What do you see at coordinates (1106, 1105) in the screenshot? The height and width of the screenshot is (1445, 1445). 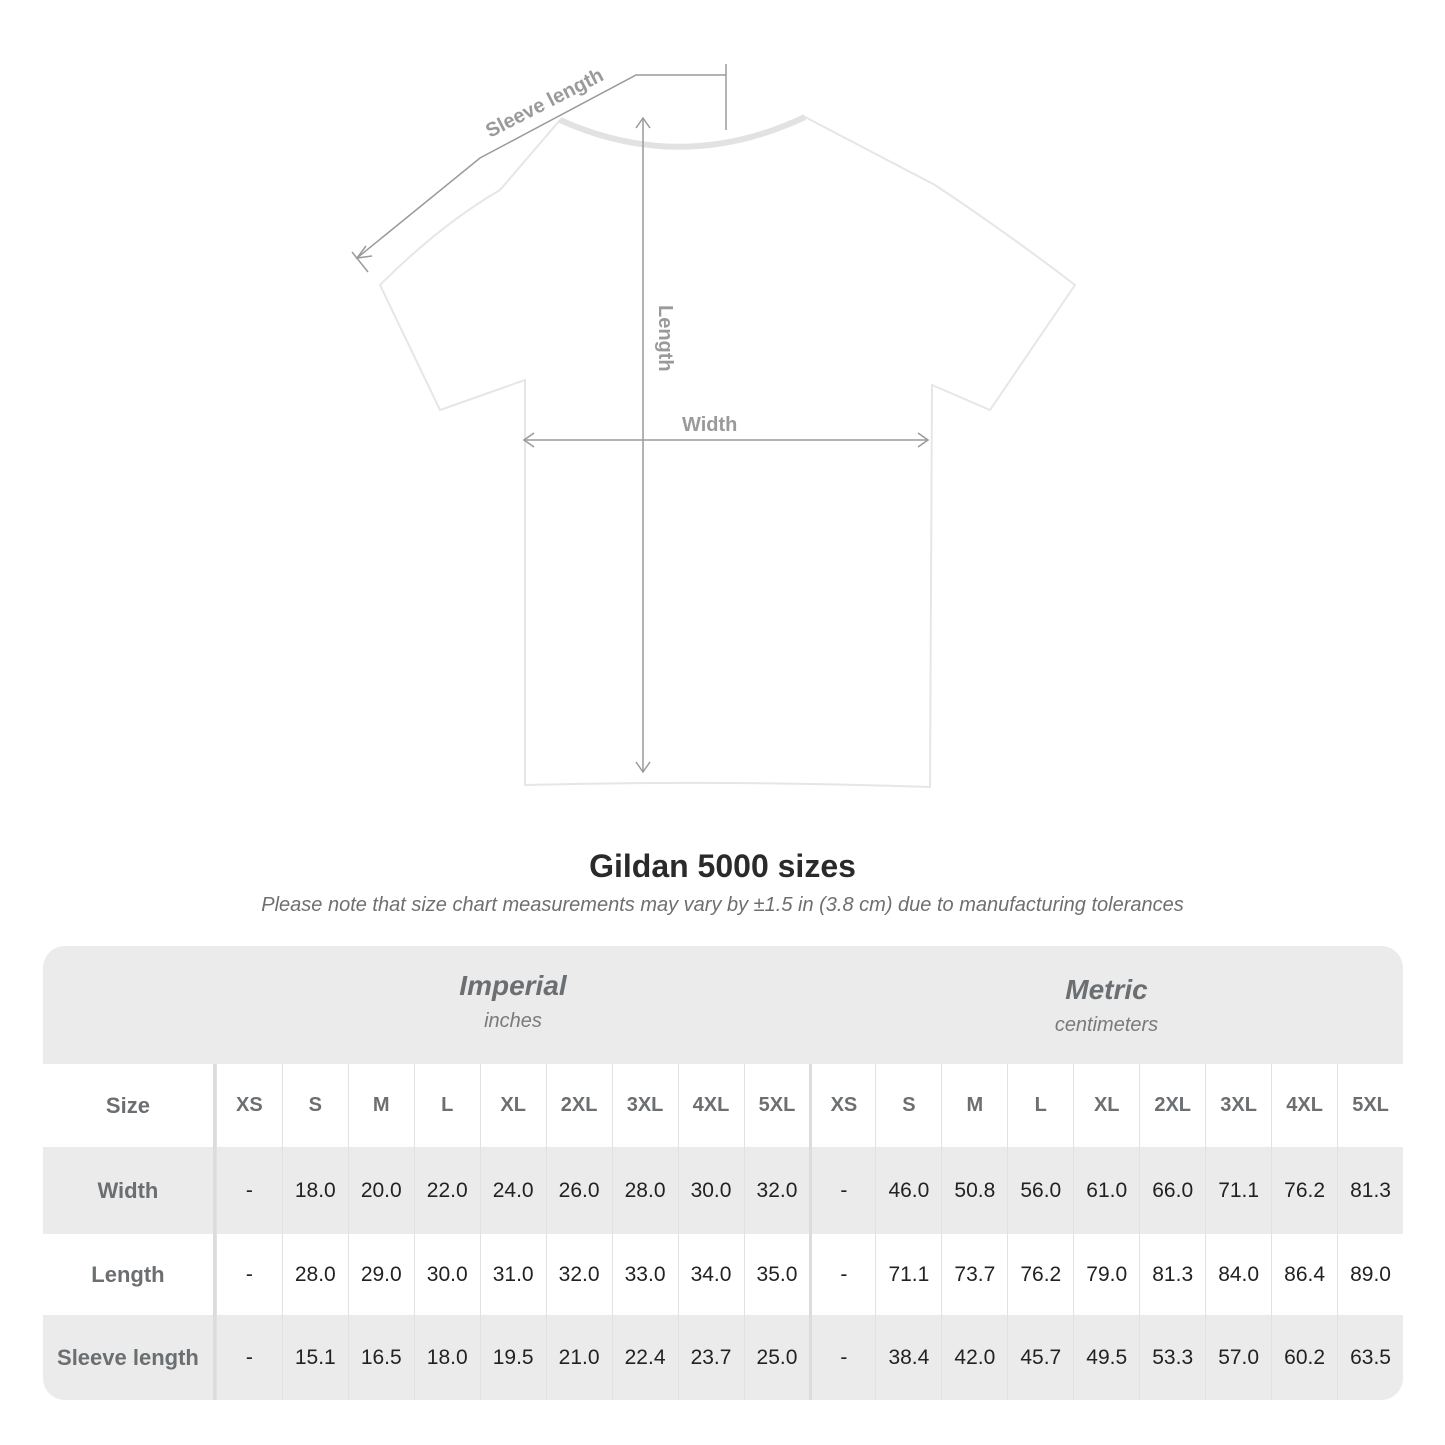 I see `size-header-metric: XL` at bounding box center [1106, 1105].